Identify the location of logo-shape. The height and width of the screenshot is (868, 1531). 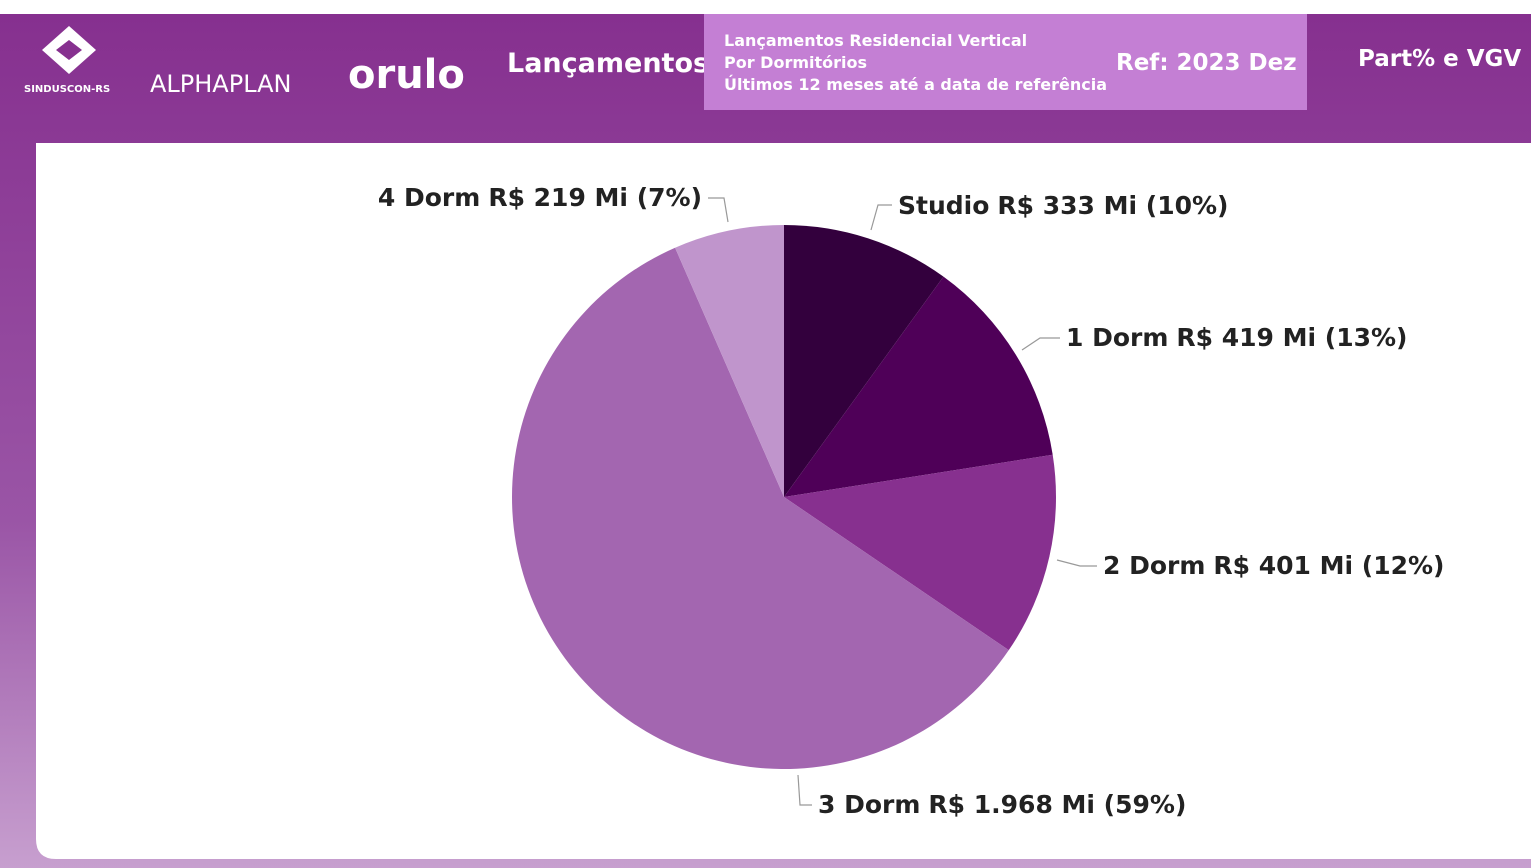
(69, 50).